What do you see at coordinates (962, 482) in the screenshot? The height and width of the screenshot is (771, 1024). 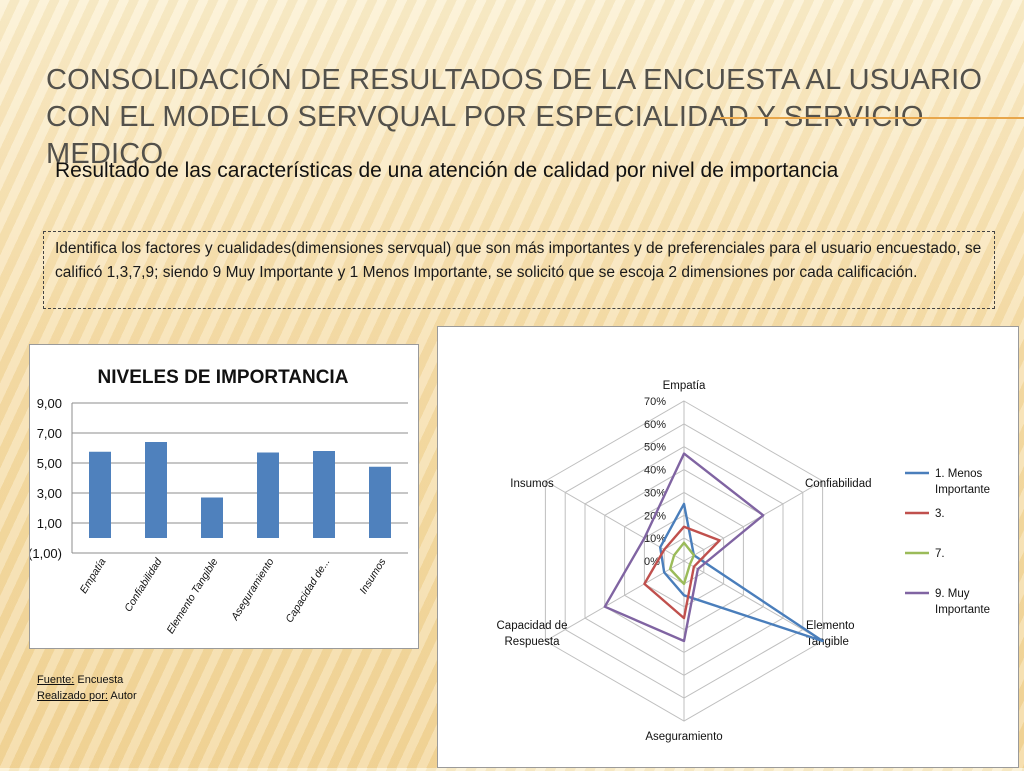 I see `legend-label: 1. Menos Importante` at bounding box center [962, 482].